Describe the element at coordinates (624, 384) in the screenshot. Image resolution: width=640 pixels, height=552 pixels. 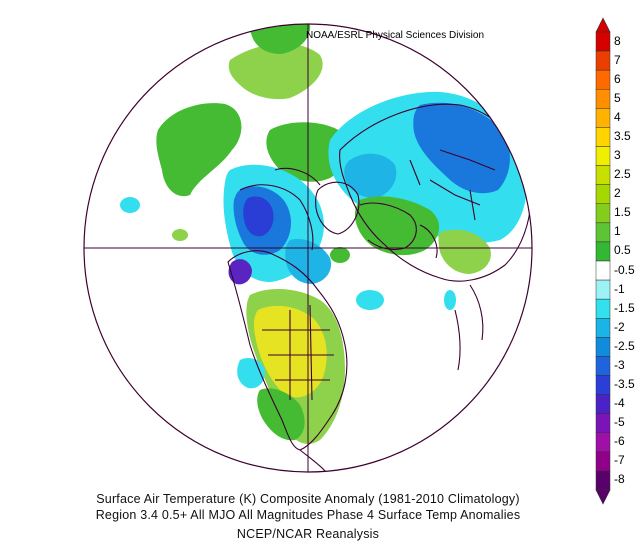
I see `colorbar-tick-label: -3.5` at that location.